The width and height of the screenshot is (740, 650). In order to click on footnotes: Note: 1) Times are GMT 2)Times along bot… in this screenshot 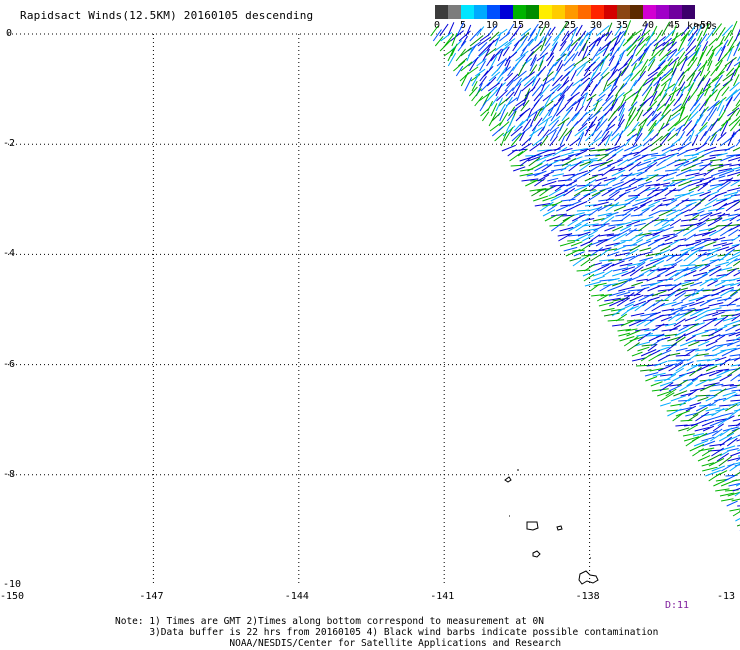, I will do `click(386, 632)`.